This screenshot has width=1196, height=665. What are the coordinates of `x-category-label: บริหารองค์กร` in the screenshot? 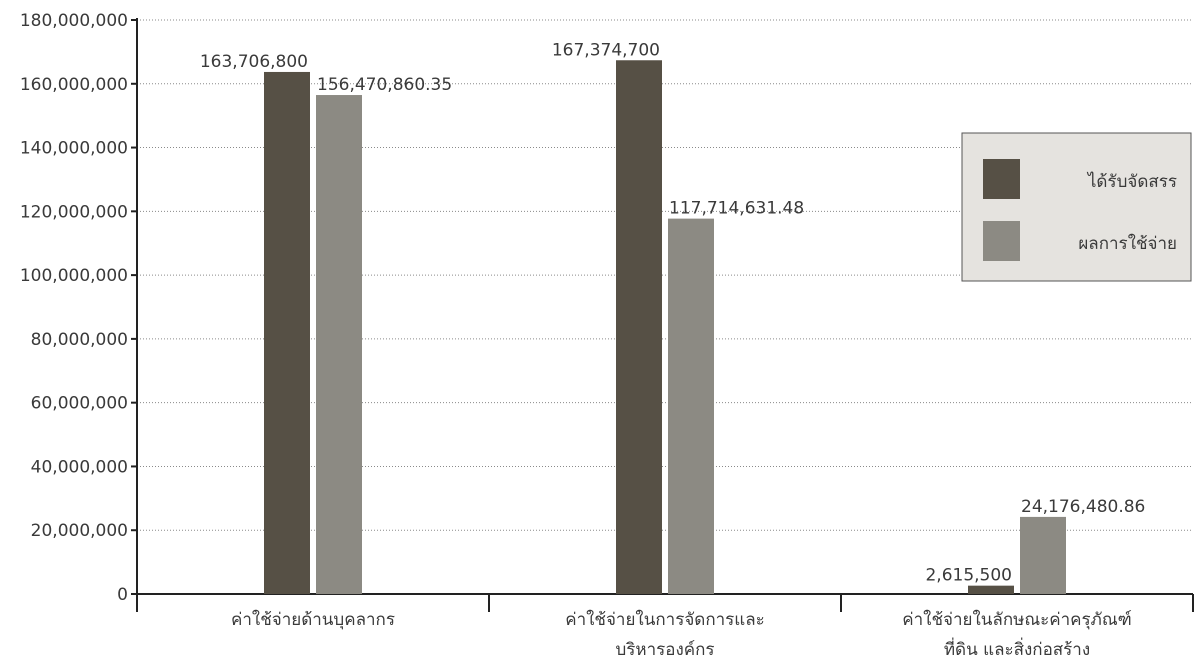 It's located at (664, 650).